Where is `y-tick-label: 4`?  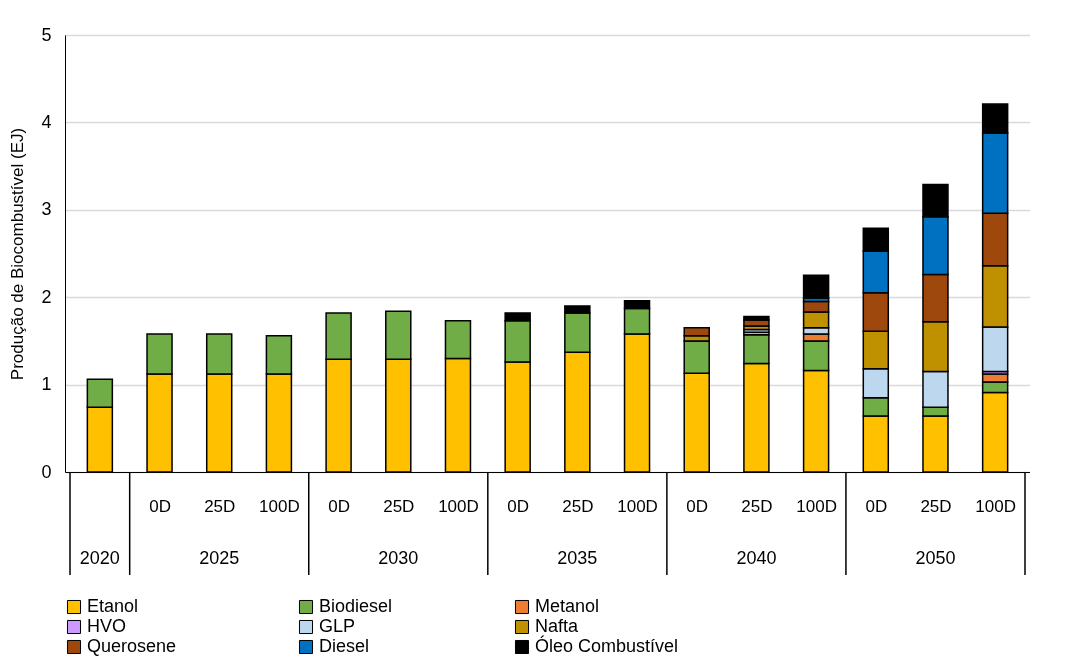 y-tick-label: 4 is located at coordinates (46, 121).